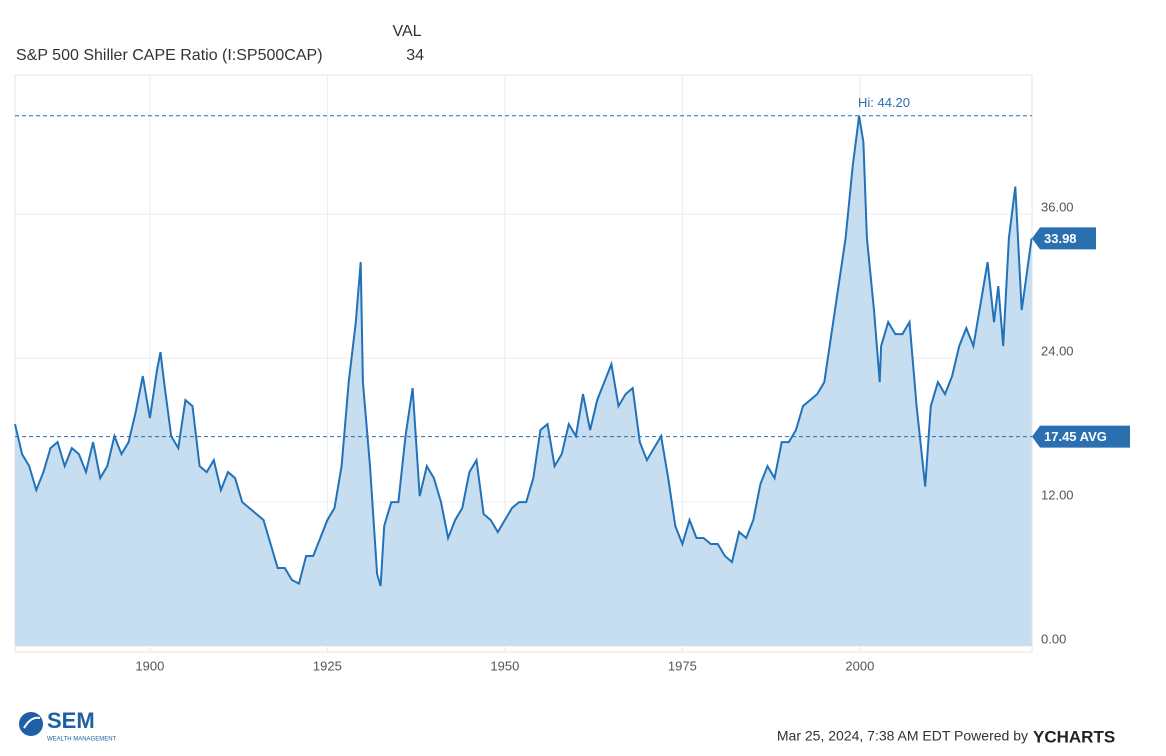 This screenshot has width=1166, height=756. I want to click on x-tick-label: 1900, so click(149, 665).